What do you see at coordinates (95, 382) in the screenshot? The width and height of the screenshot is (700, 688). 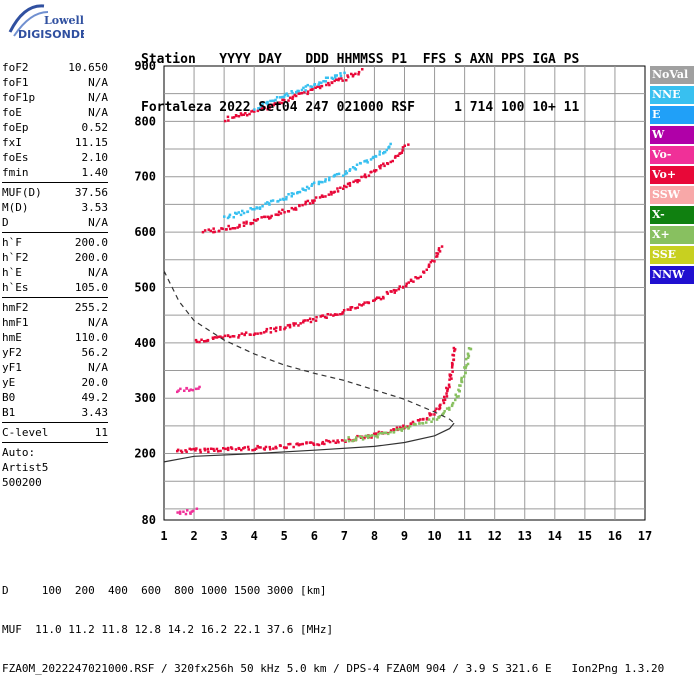 I see `param-value: 20.0` at bounding box center [95, 382].